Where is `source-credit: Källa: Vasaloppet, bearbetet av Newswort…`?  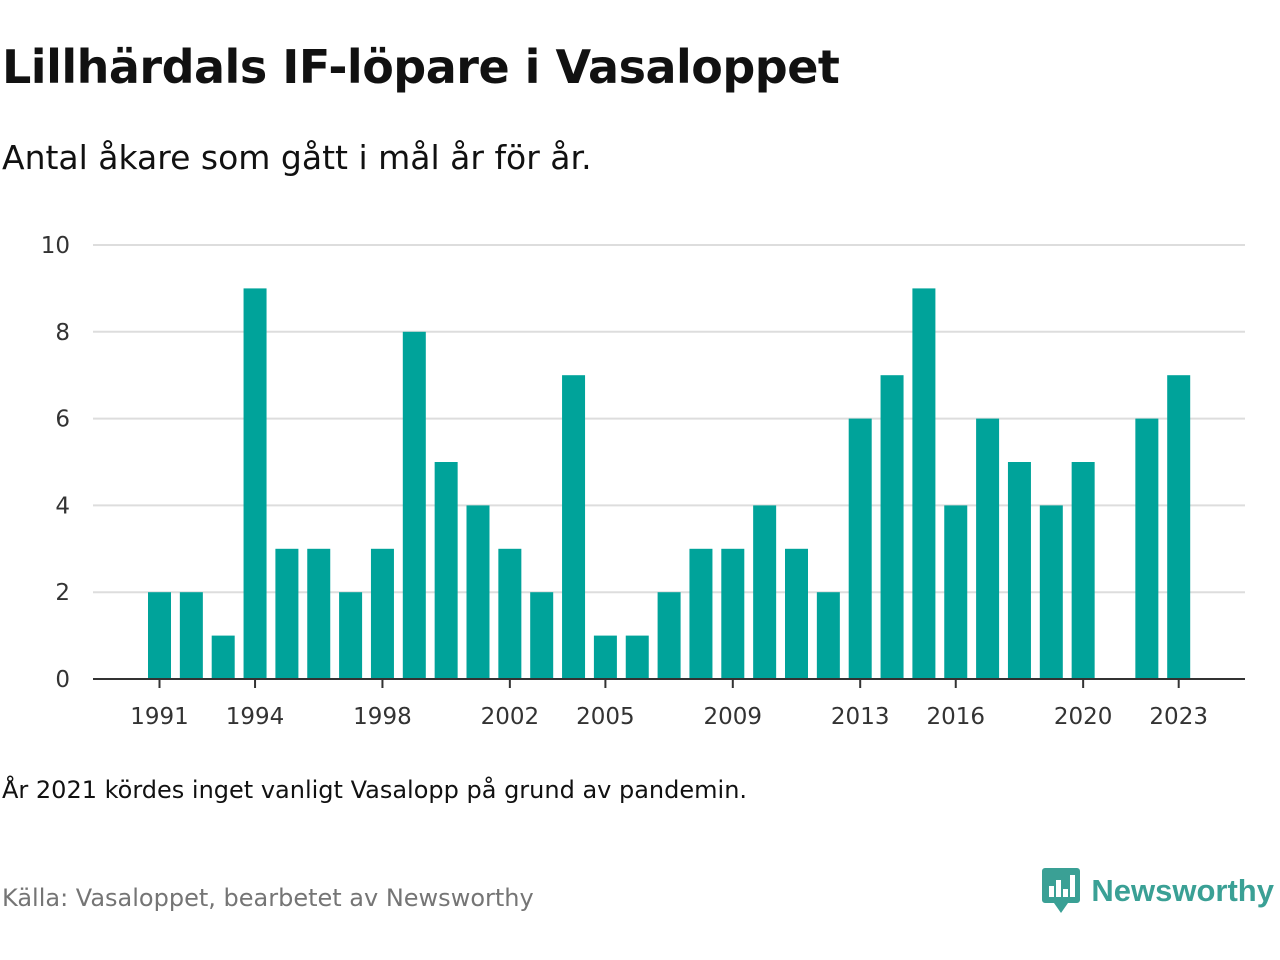
source-credit: Källa: Vasaloppet, bearbetet av Newswort… is located at coordinates (268, 898).